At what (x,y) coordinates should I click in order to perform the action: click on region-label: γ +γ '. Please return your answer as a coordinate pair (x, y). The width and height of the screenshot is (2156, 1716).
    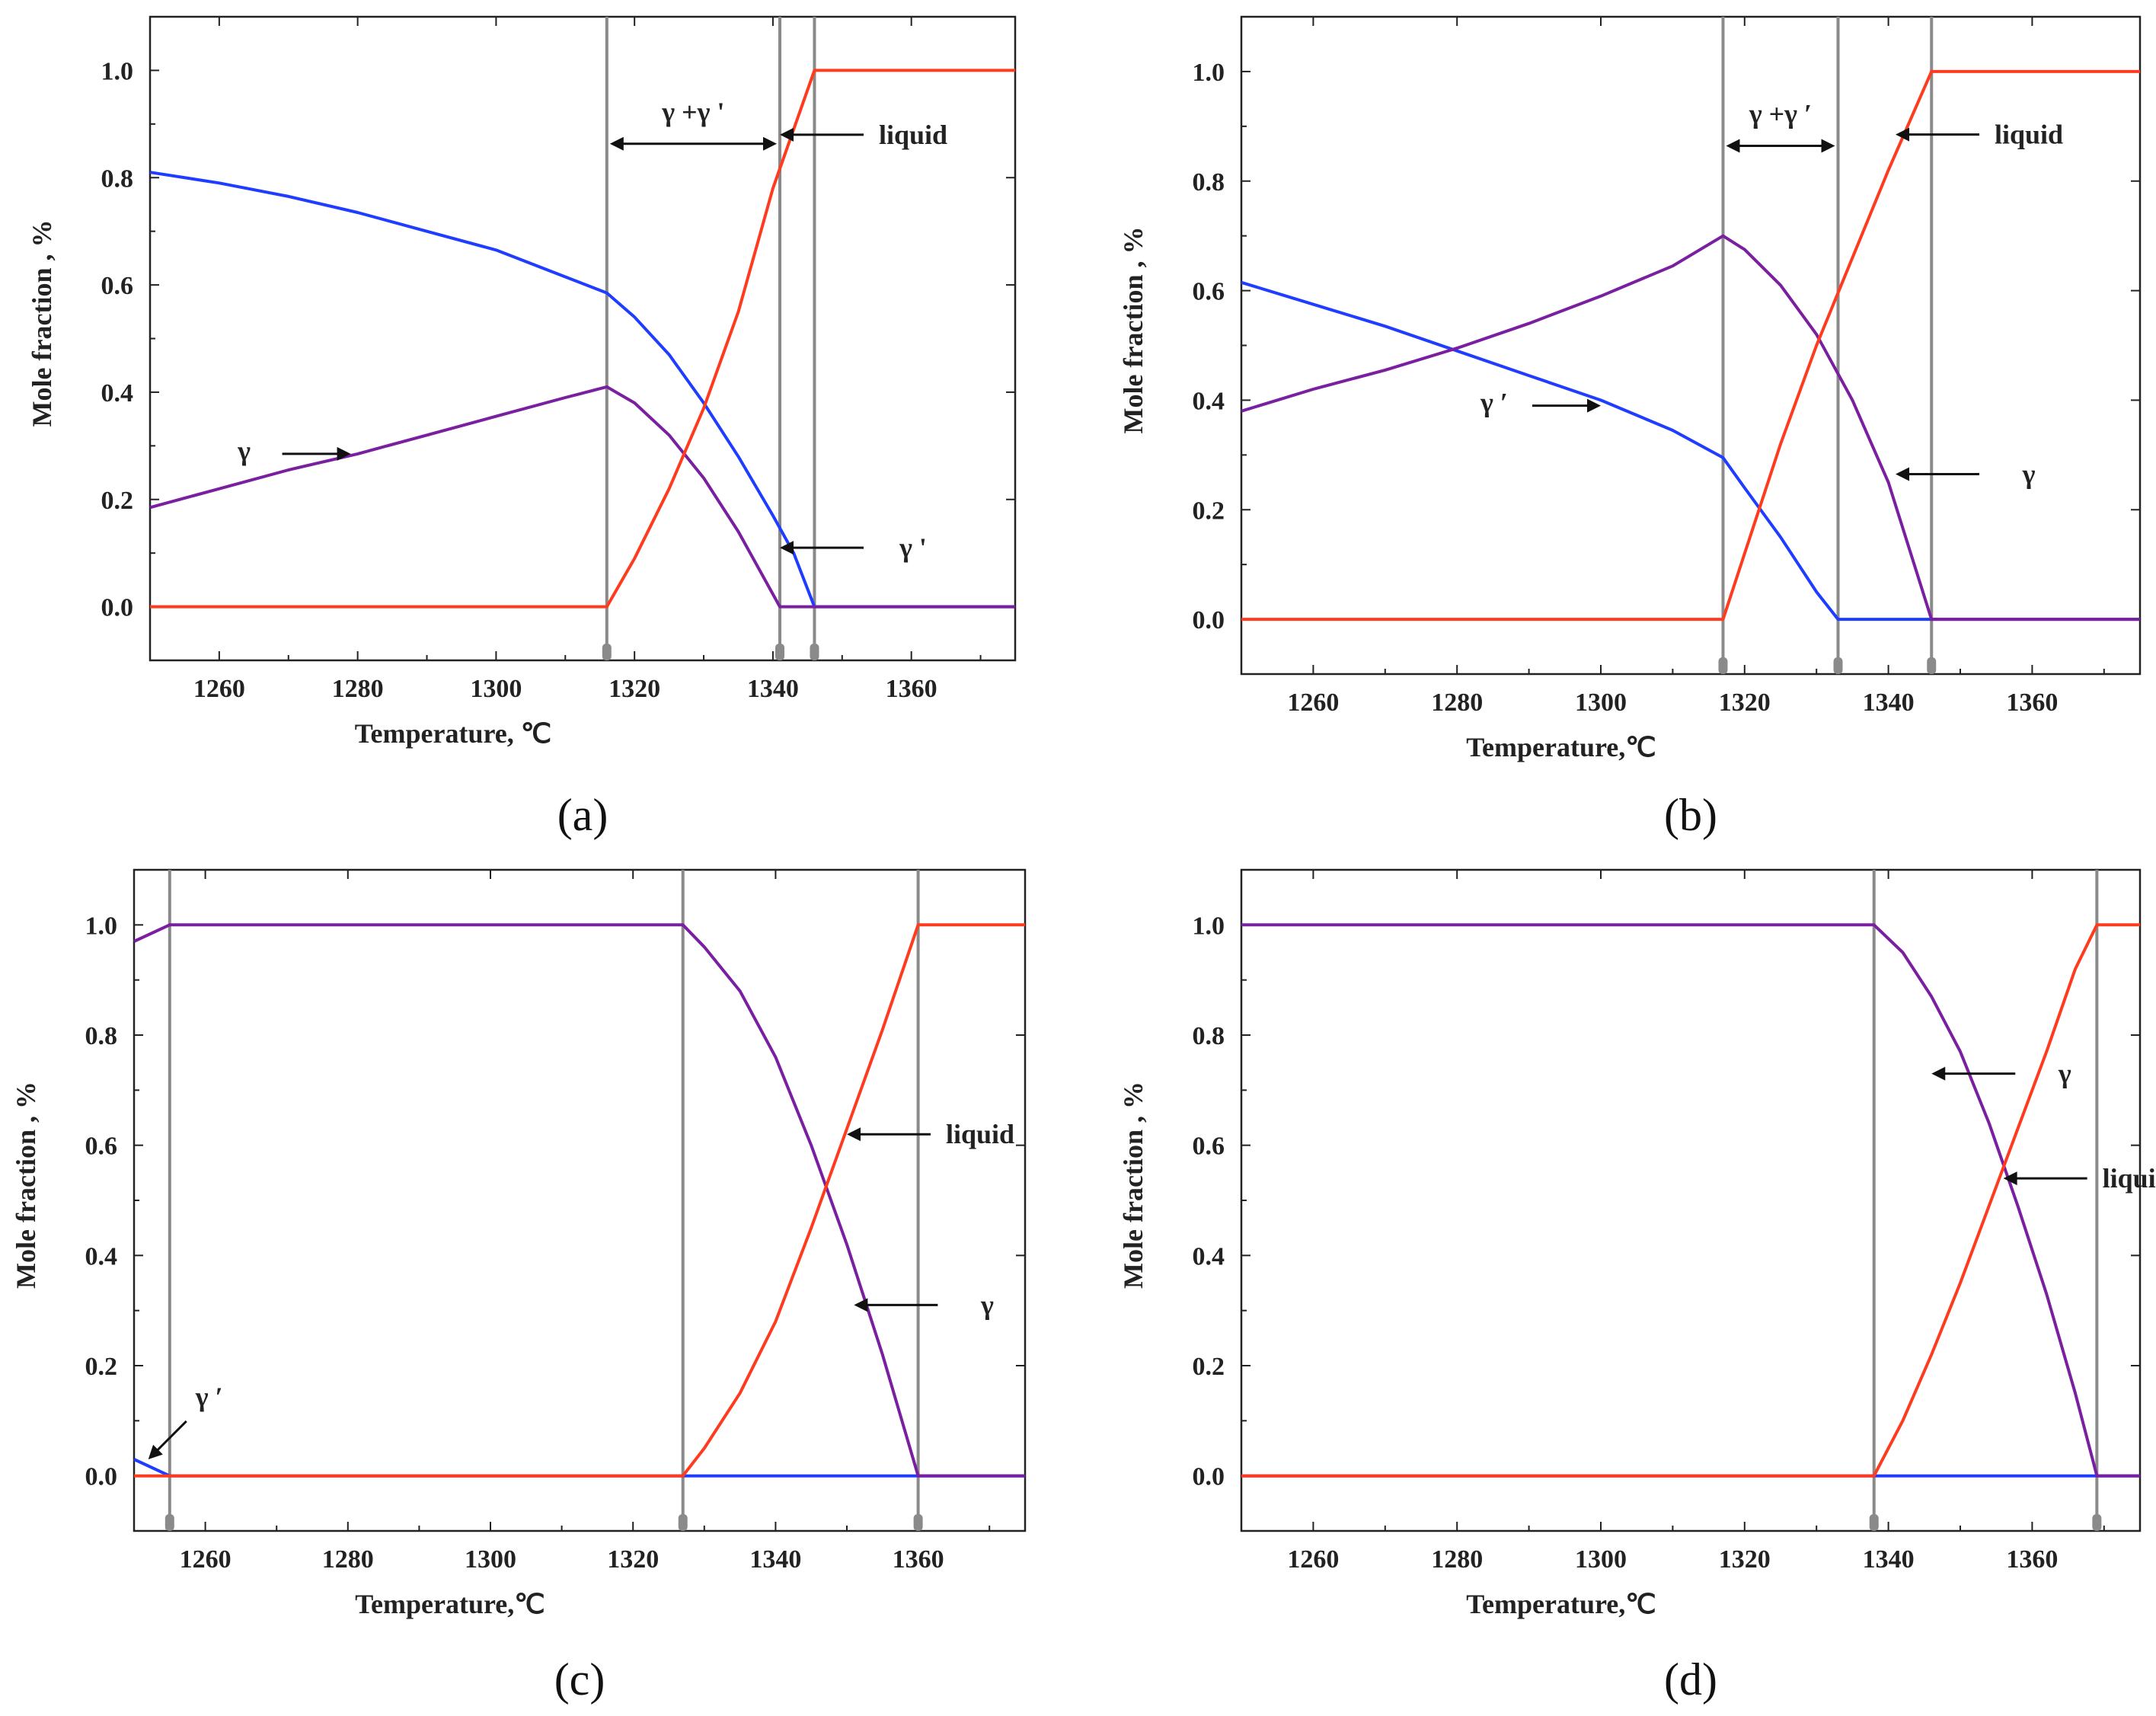
    Looking at the image, I should click on (692, 112).